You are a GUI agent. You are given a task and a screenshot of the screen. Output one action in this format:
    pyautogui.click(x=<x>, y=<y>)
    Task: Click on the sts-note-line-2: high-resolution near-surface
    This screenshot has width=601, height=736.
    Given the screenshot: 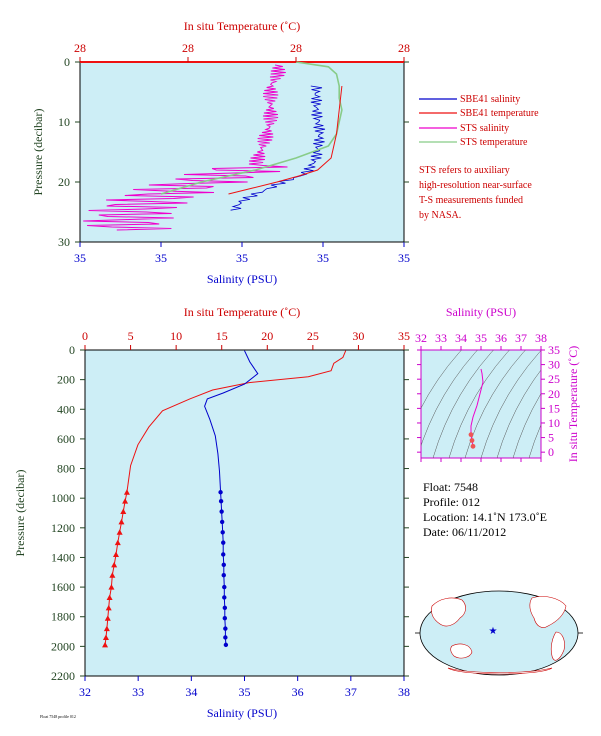 What is the action you would take?
    pyautogui.click(x=475, y=185)
    